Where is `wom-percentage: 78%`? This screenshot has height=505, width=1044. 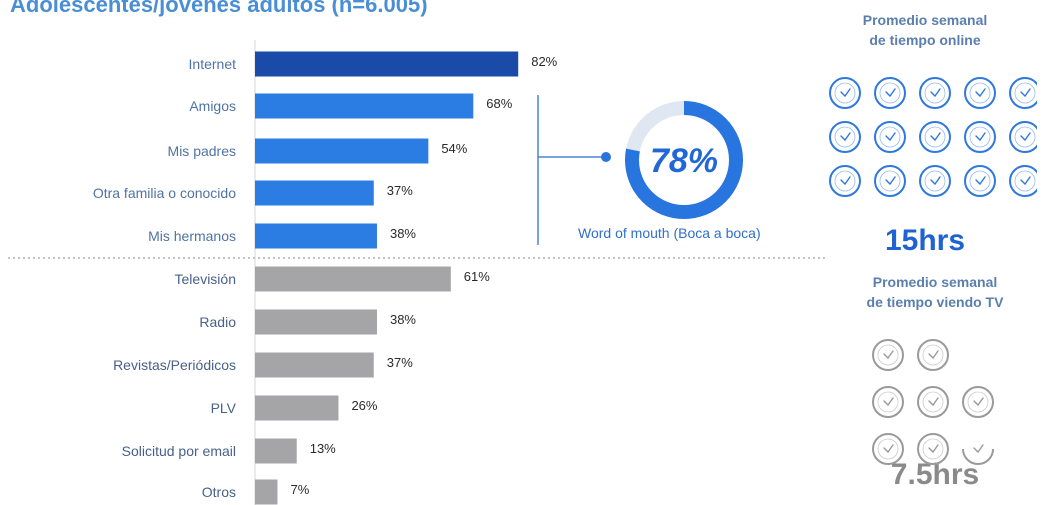 wom-percentage: 78% is located at coordinates (684, 161).